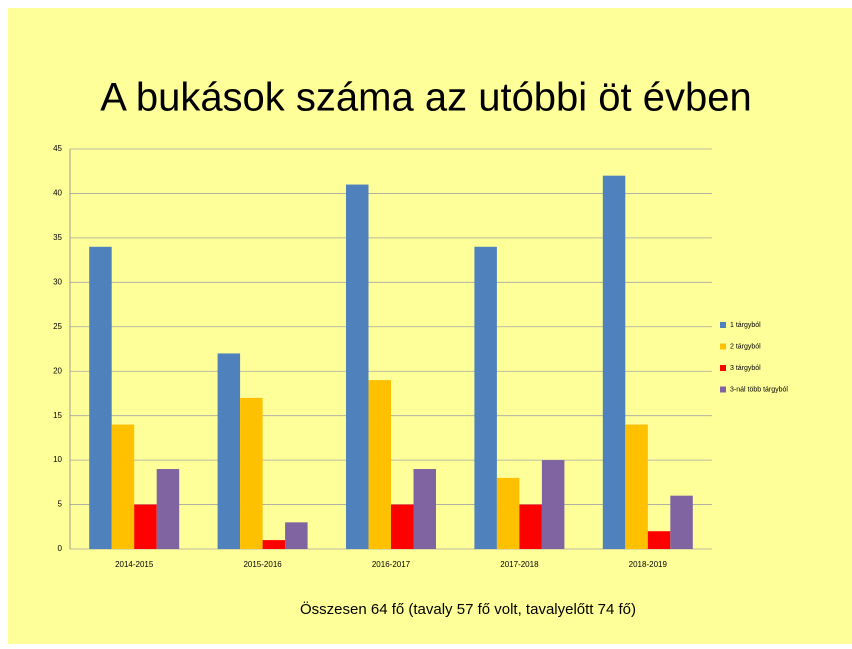 The image size is (852, 649). Describe the element at coordinates (60, 548) in the screenshot. I see `y-tick-label: 0` at that location.